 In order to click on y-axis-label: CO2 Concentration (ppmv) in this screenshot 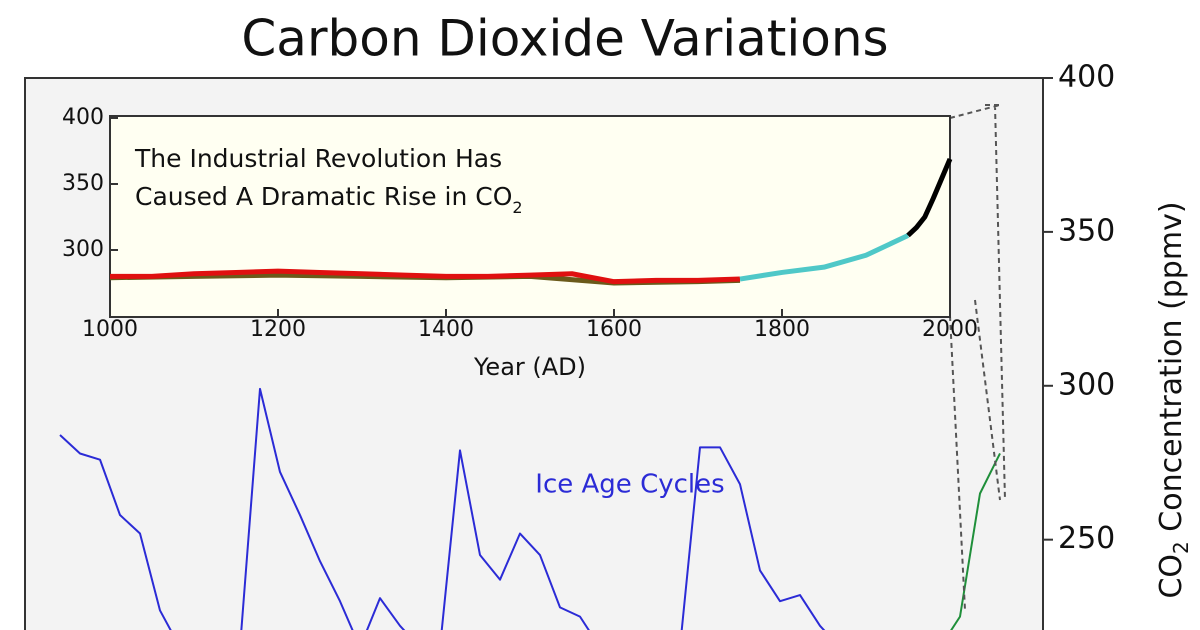, I will do `click(1173, 399)`.